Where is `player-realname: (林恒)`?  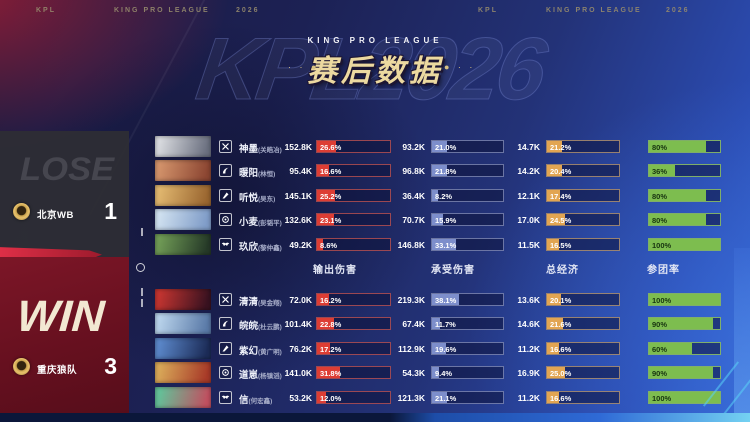
player-realname: (林恒) is located at coordinates (267, 174).